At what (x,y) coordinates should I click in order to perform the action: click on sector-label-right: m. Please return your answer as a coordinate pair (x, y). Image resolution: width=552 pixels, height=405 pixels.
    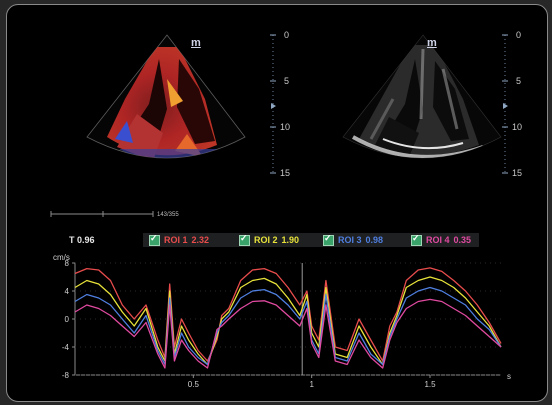
    Looking at the image, I should click on (432, 43).